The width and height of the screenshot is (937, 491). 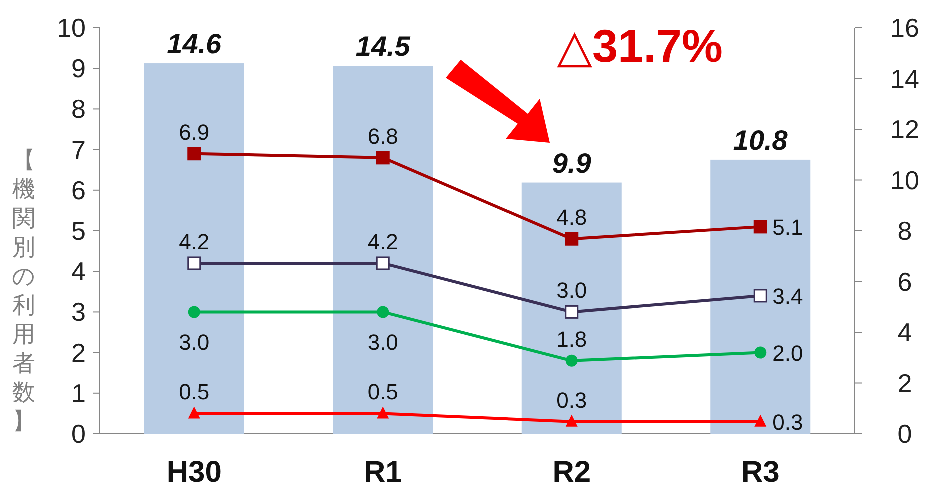 What do you see at coordinates (194, 44) in the screenshot?
I see `data-label: 14.6` at bounding box center [194, 44].